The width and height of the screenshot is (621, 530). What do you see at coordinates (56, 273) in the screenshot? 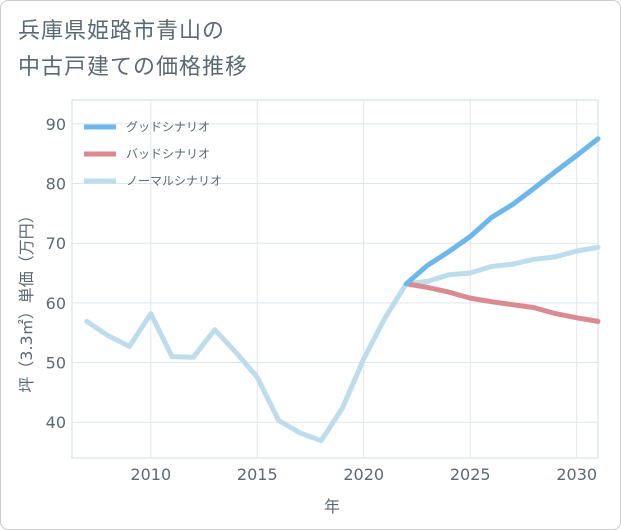
I see `y-ticks: 40 50 60 70 80 90` at bounding box center [56, 273].